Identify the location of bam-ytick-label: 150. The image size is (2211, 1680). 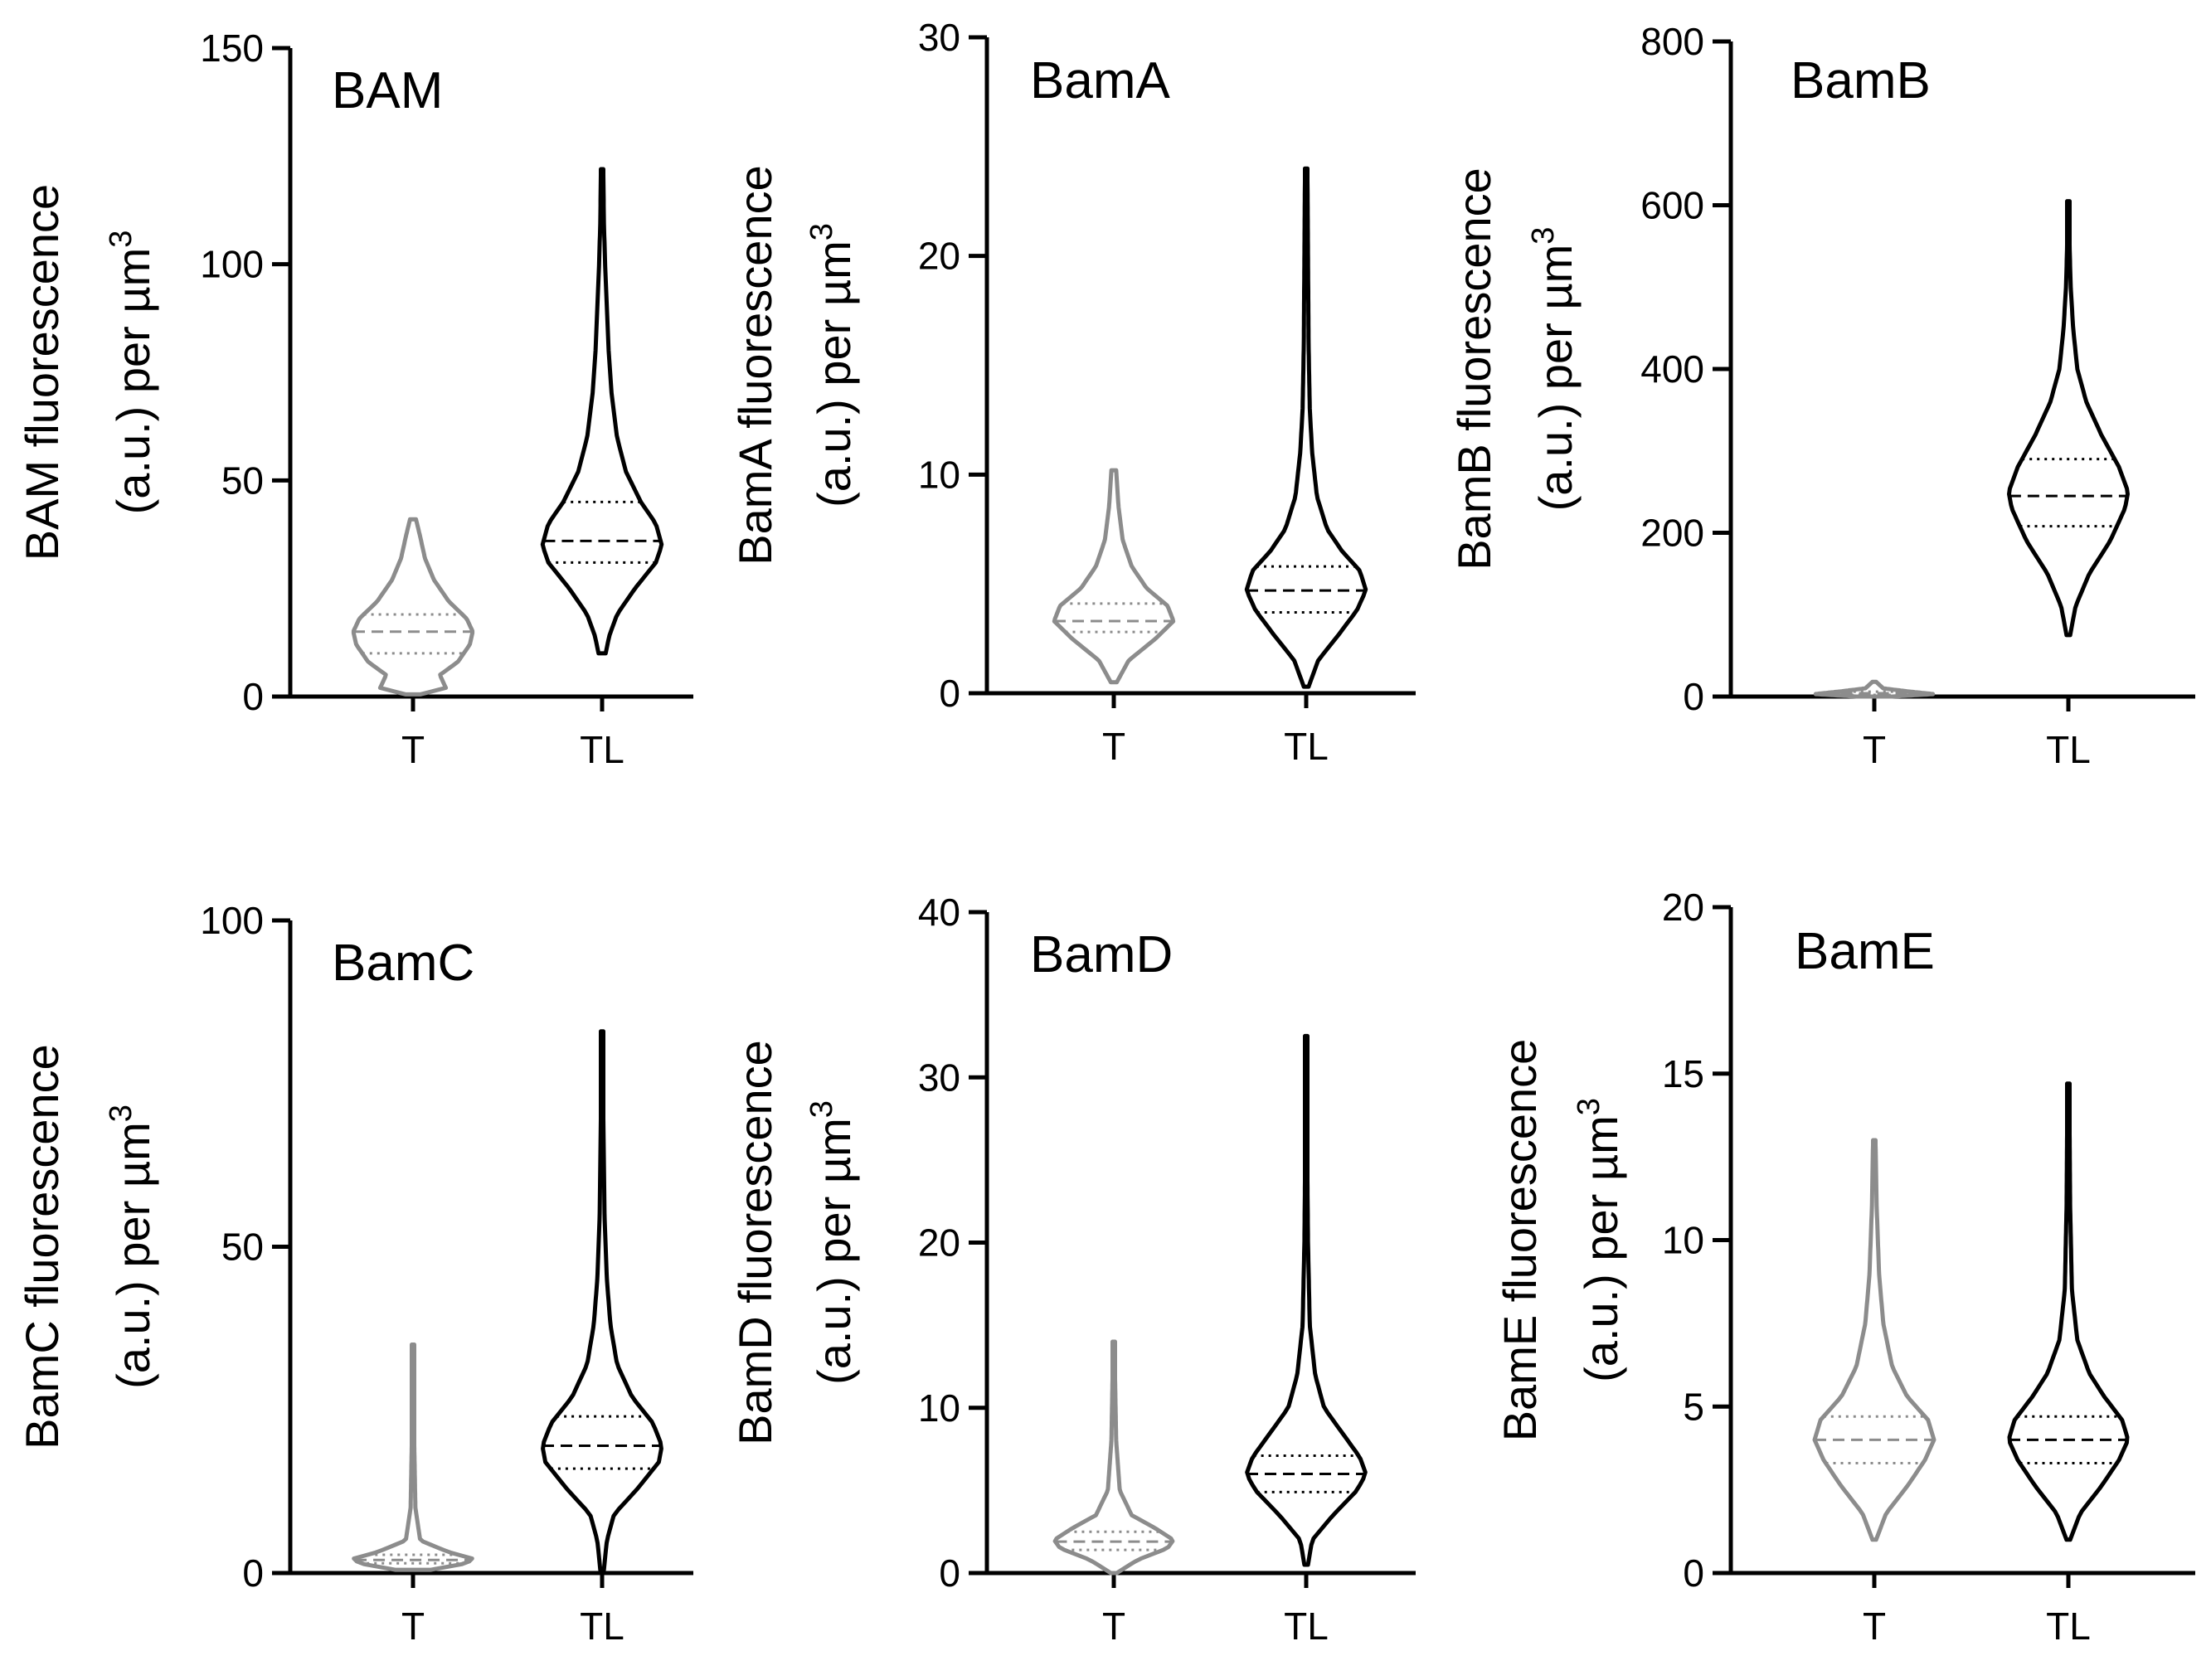
(232, 48).